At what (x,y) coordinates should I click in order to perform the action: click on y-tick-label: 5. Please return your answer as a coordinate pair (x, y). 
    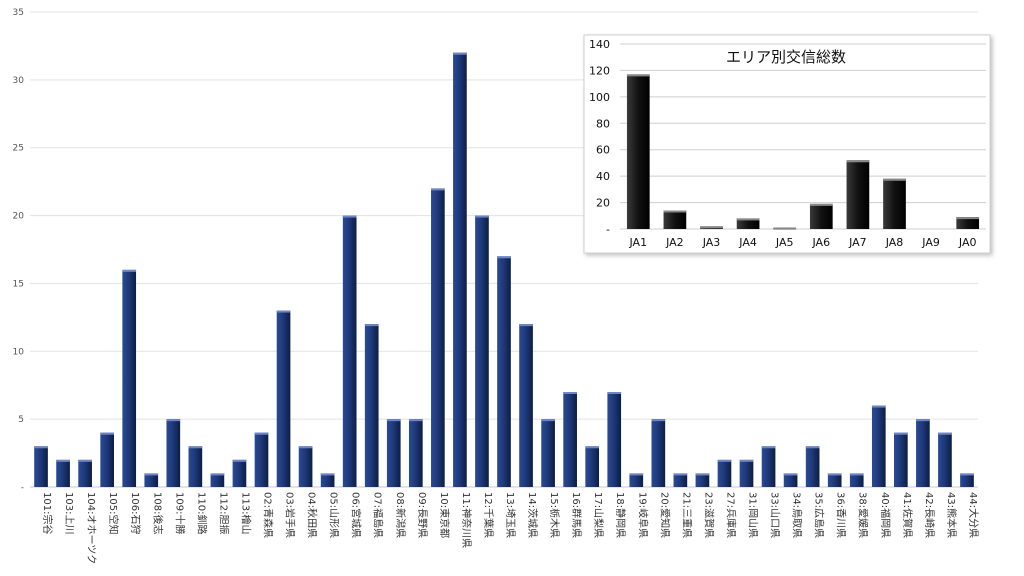
    Looking at the image, I should click on (21, 420).